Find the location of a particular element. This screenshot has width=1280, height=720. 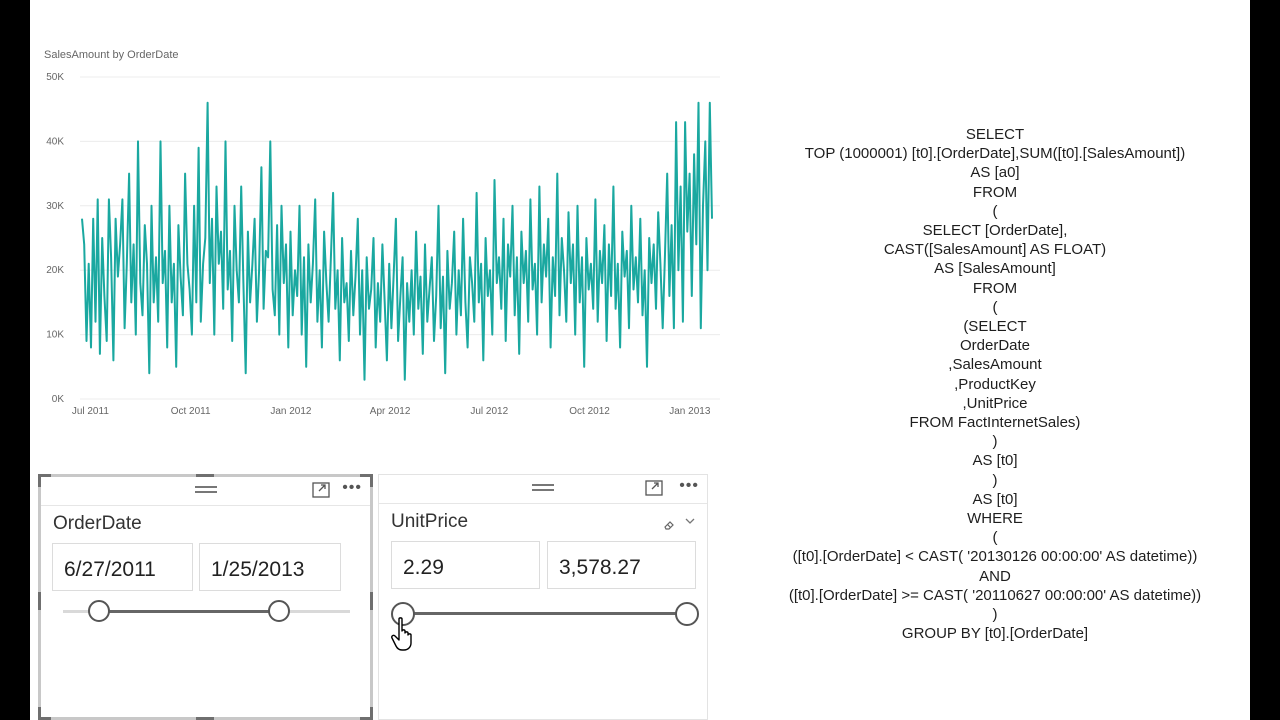

x-tick-label: Apr 2012 is located at coordinates (390, 411).